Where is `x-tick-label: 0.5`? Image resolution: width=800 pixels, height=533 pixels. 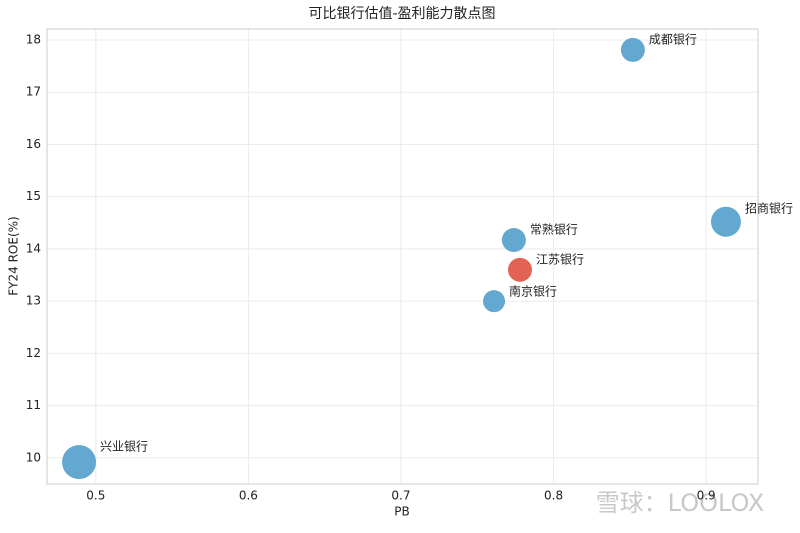 x-tick-label: 0.5 is located at coordinates (95, 496).